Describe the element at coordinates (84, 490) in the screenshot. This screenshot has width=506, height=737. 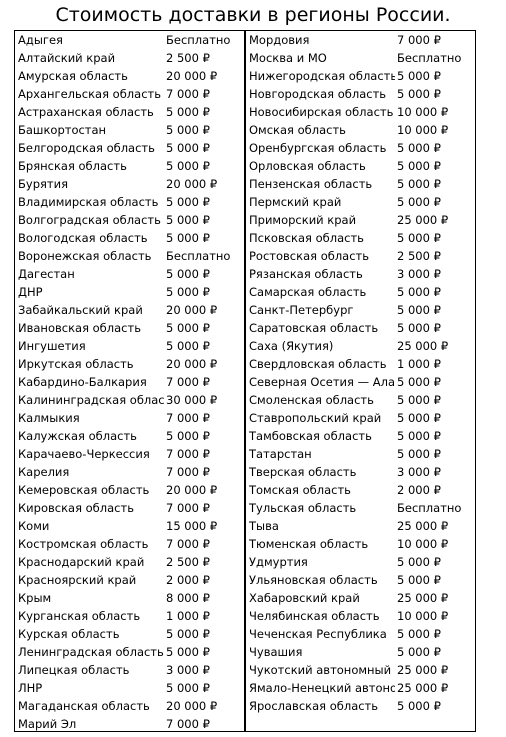
I see `region-name: Кемеровская область` at that location.